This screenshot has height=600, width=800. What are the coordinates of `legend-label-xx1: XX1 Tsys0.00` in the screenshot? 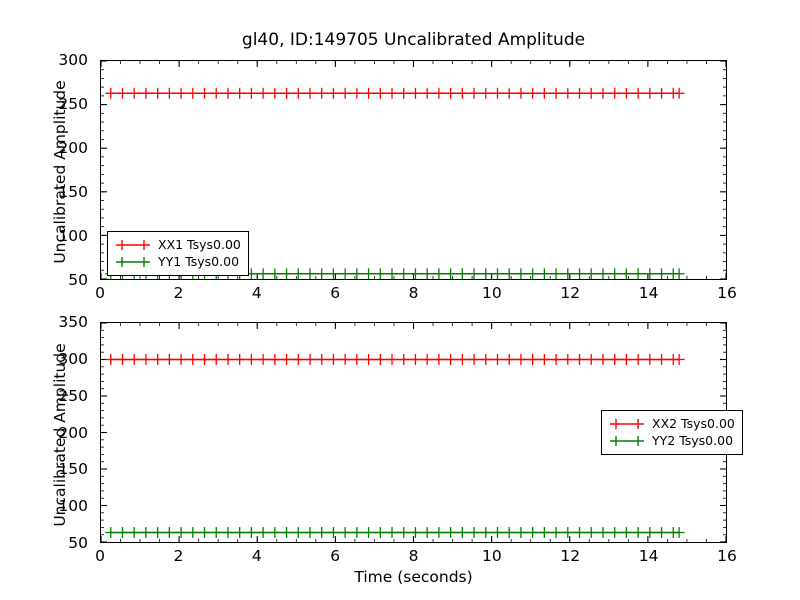 It's located at (199, 244).